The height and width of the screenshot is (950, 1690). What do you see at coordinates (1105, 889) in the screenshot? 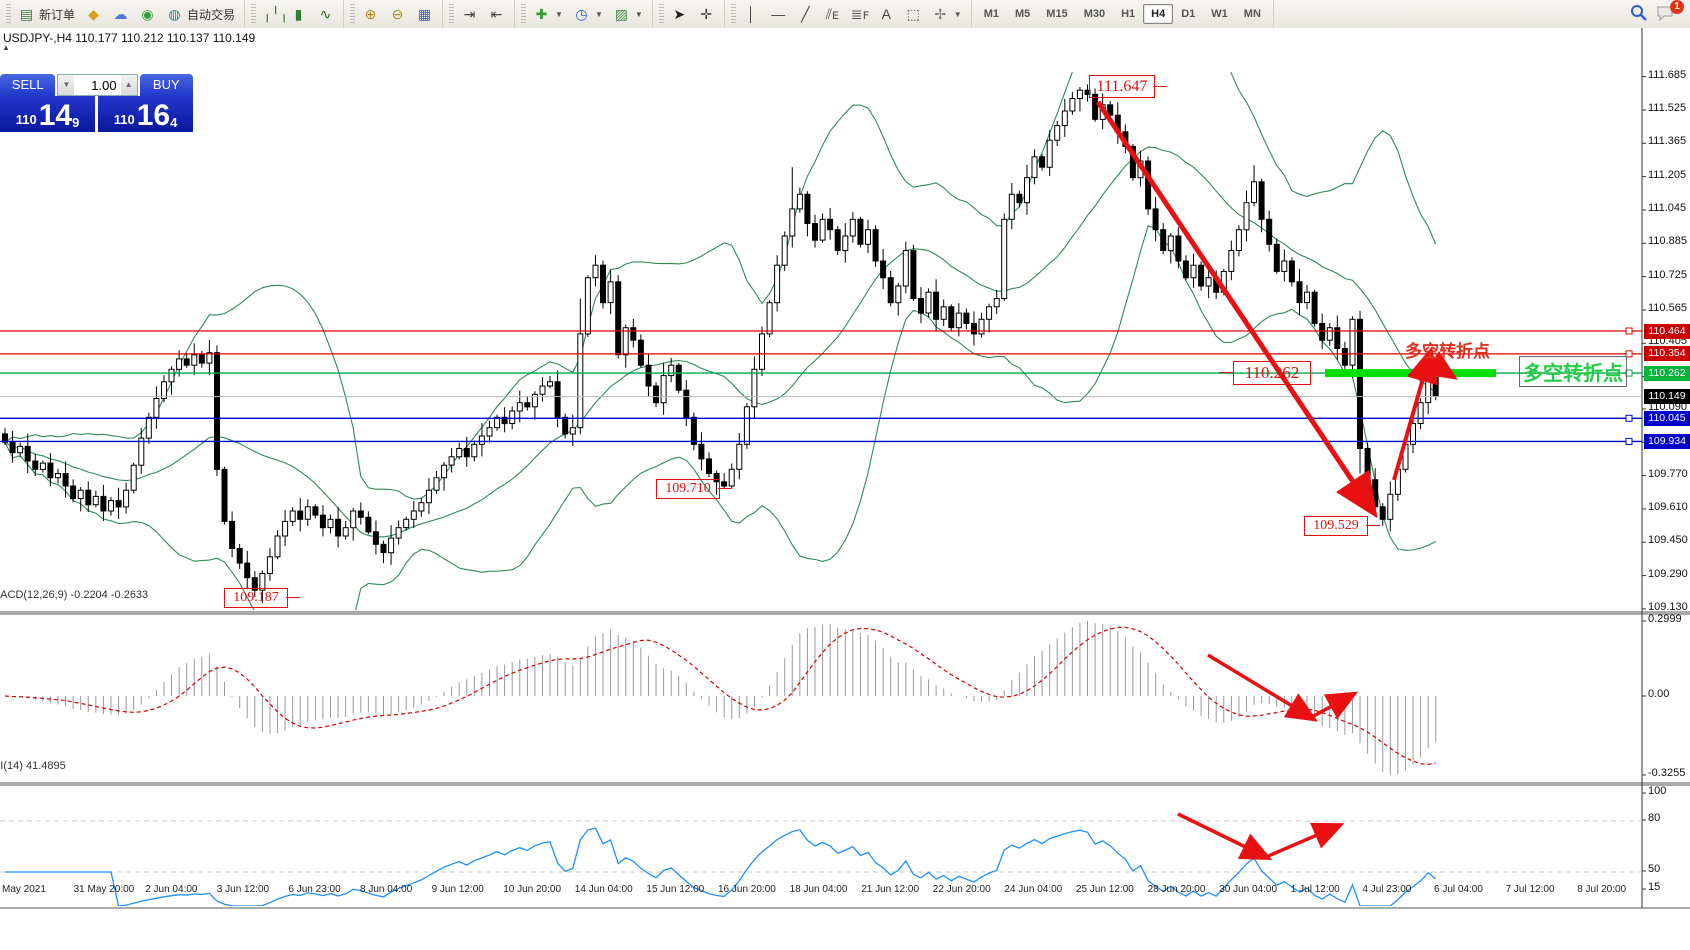
I see `date-label: 25 Jun 12:00` at bounding box center [1105, 889].